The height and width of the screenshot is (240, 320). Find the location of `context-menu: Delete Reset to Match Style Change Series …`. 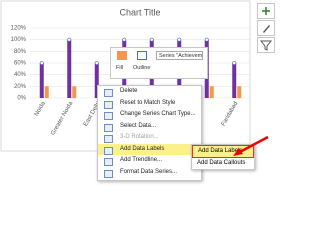

context-menu: Delete Reset to Match Style Change Series … is located at coordinates (149, 133).